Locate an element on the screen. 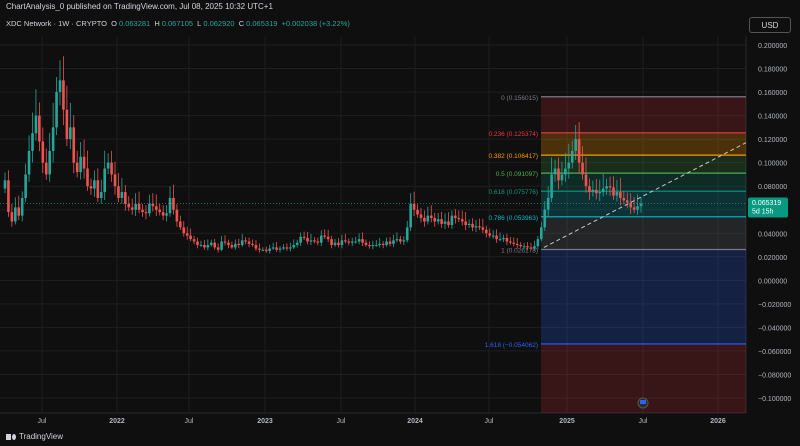 This screenshot has width=800, height=446. price-tick-label: 0.080000 is located at coordinates (772, 187).